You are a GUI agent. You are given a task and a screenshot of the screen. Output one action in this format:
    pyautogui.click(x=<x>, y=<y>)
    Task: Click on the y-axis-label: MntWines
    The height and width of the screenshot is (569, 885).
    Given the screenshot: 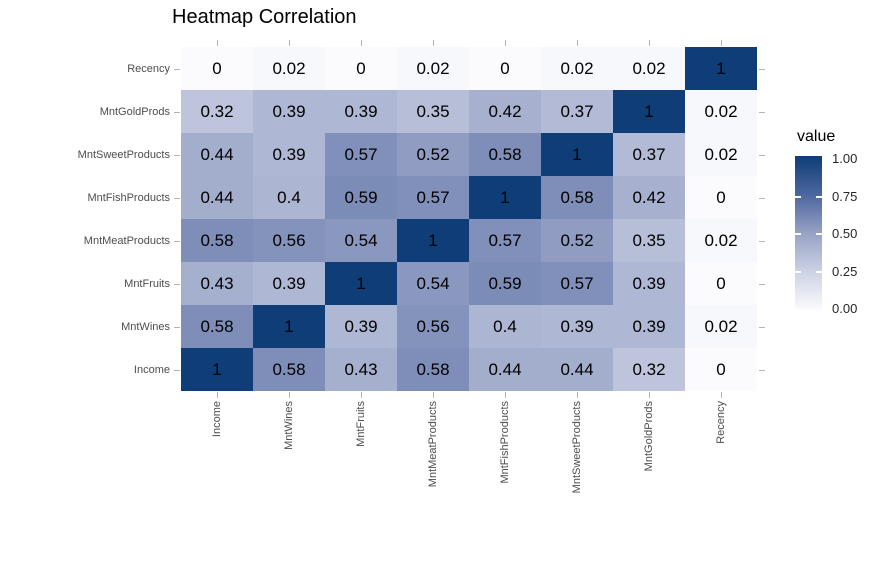 What is the action you would take?
    pyautogui.click(x=145, y=326)
    